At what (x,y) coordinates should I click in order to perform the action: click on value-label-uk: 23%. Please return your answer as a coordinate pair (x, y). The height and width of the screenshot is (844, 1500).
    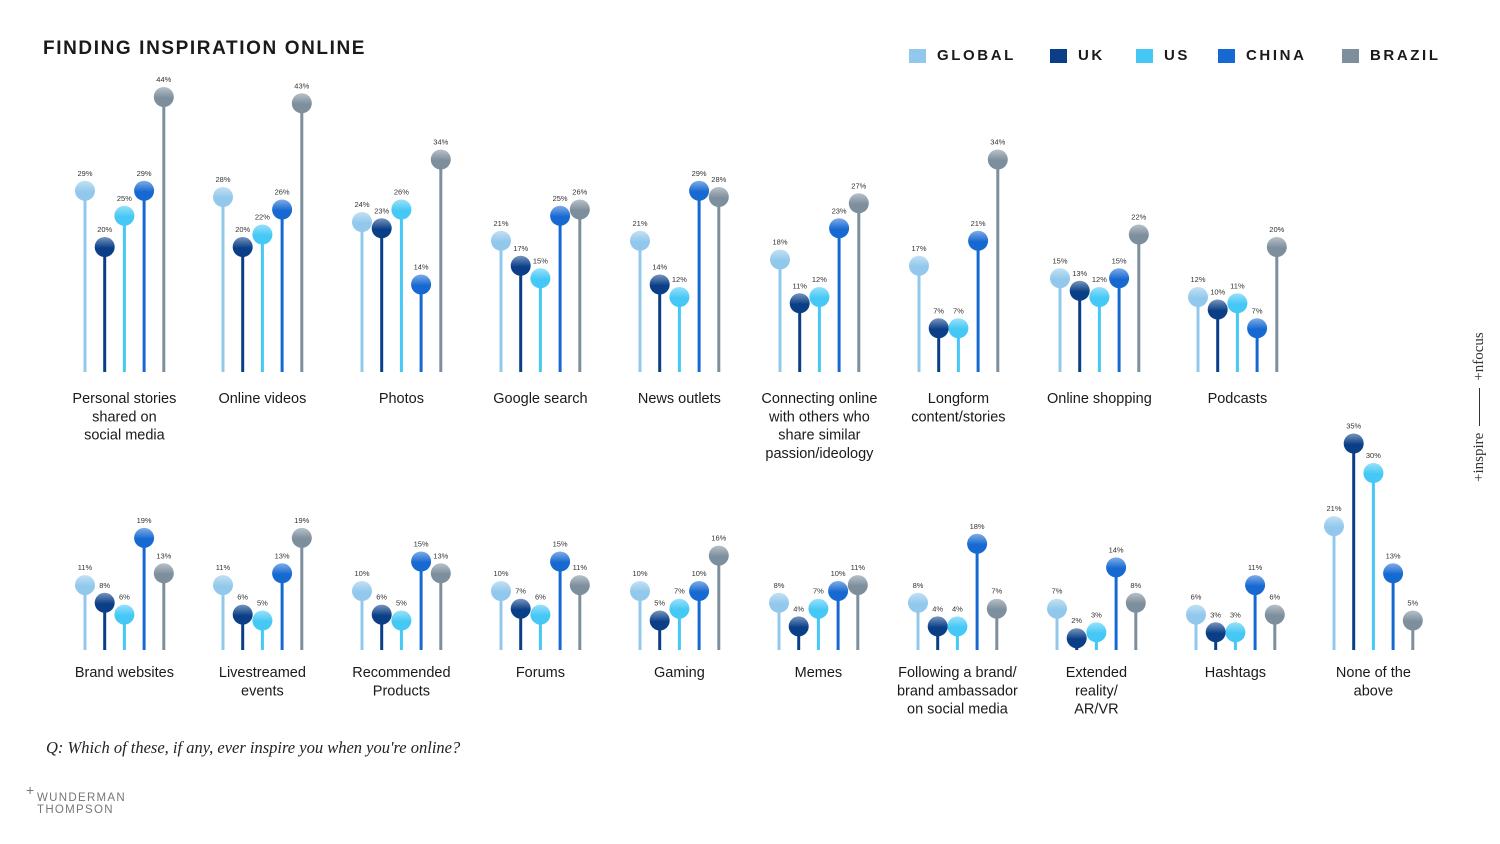
    Looking at the image, I should click on (381, 210).